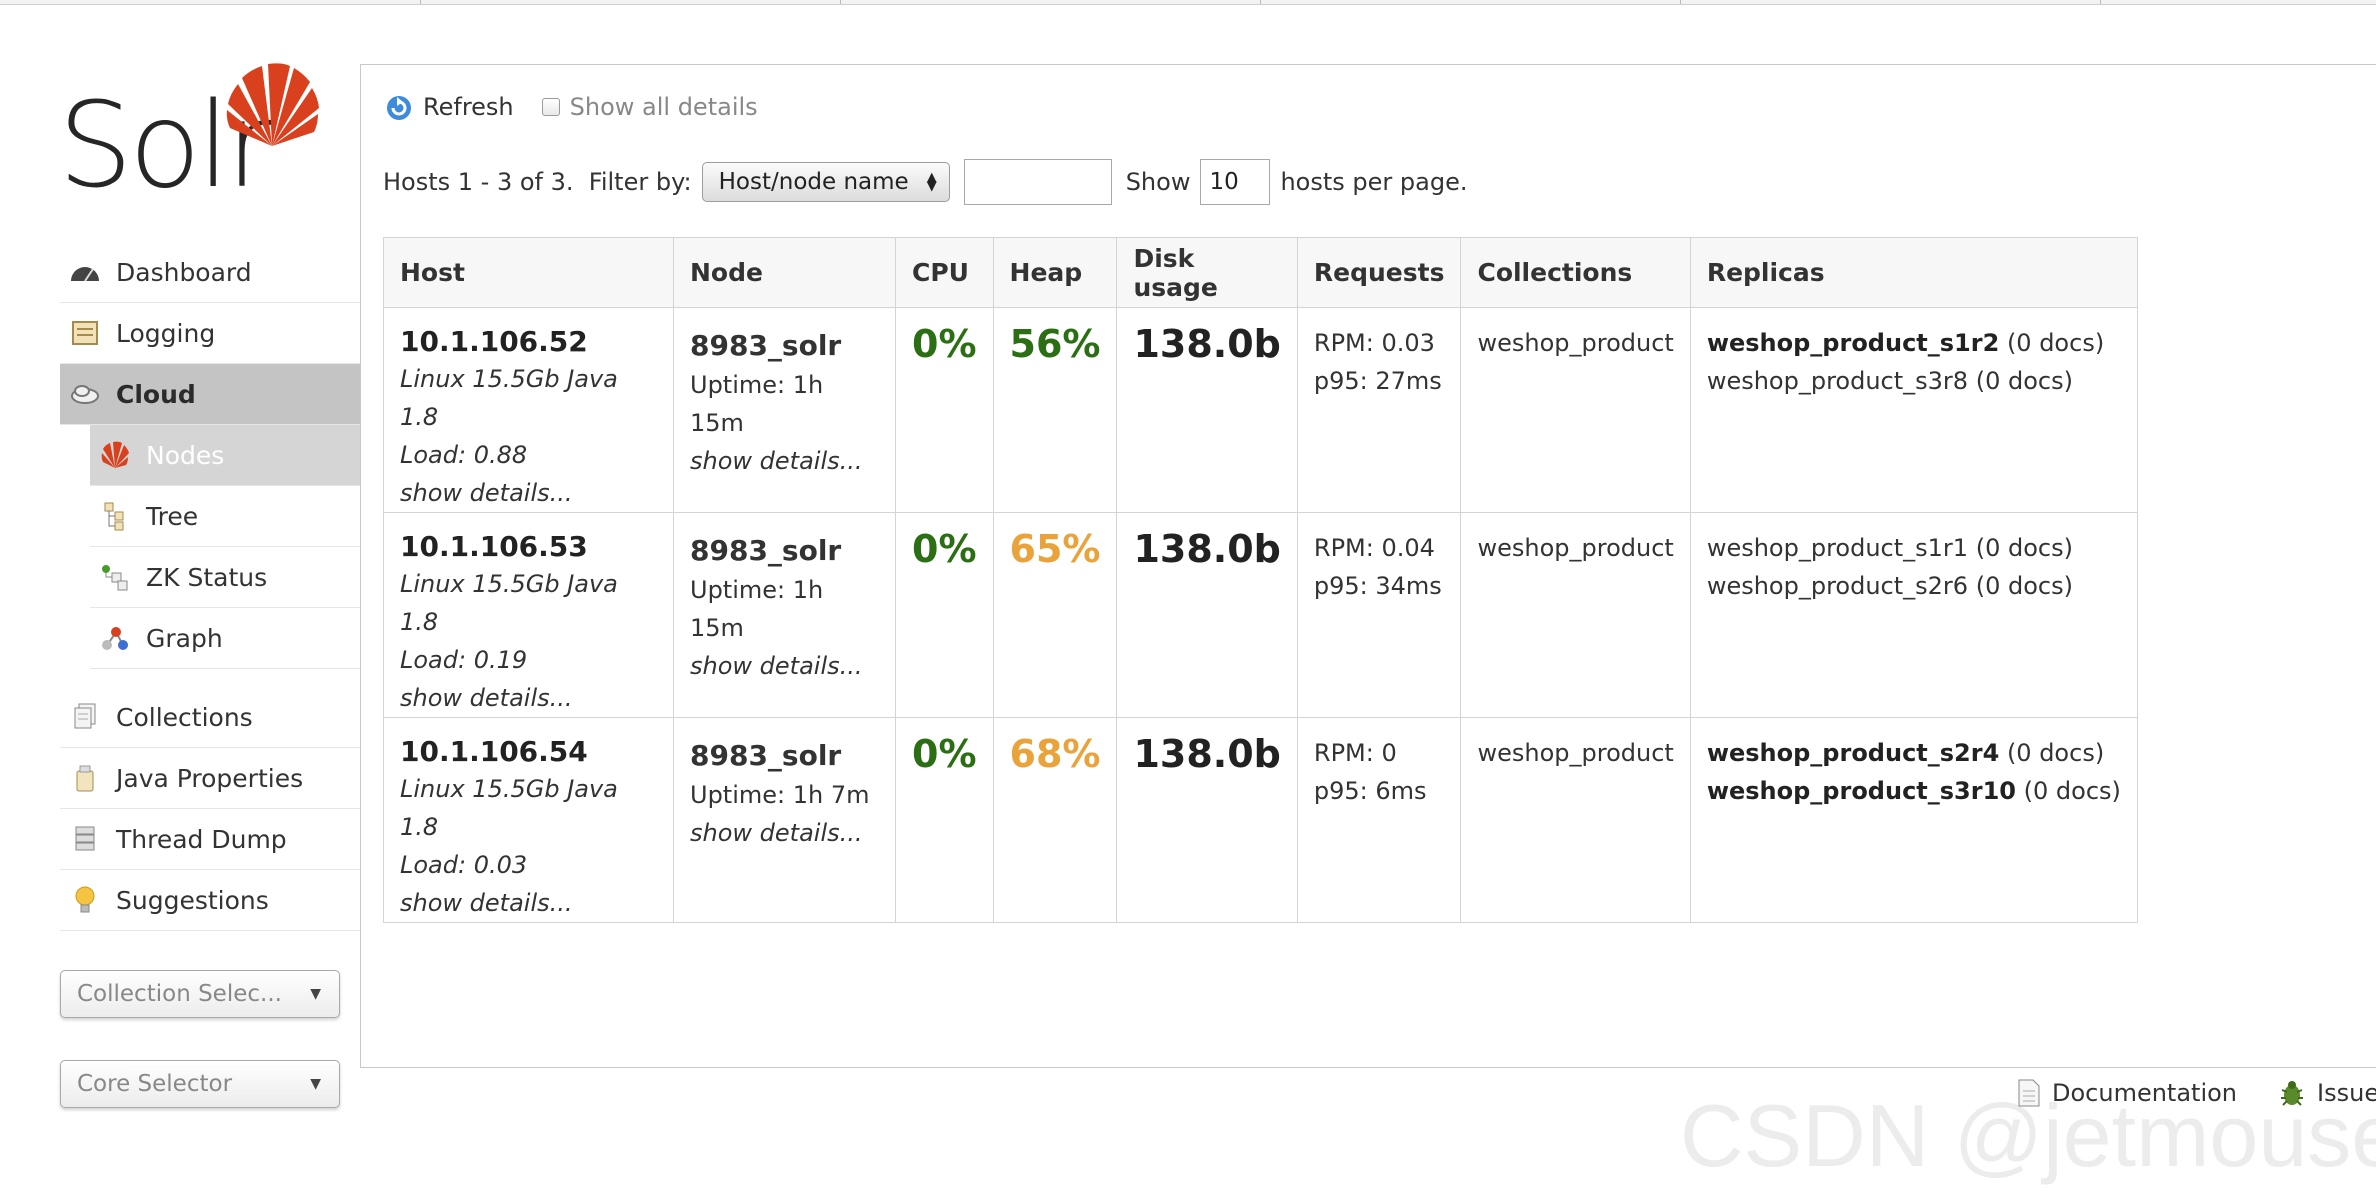  Describe the element at coordinates (1158, 182) in the screenshot. I see `show-label: Show` at that location.